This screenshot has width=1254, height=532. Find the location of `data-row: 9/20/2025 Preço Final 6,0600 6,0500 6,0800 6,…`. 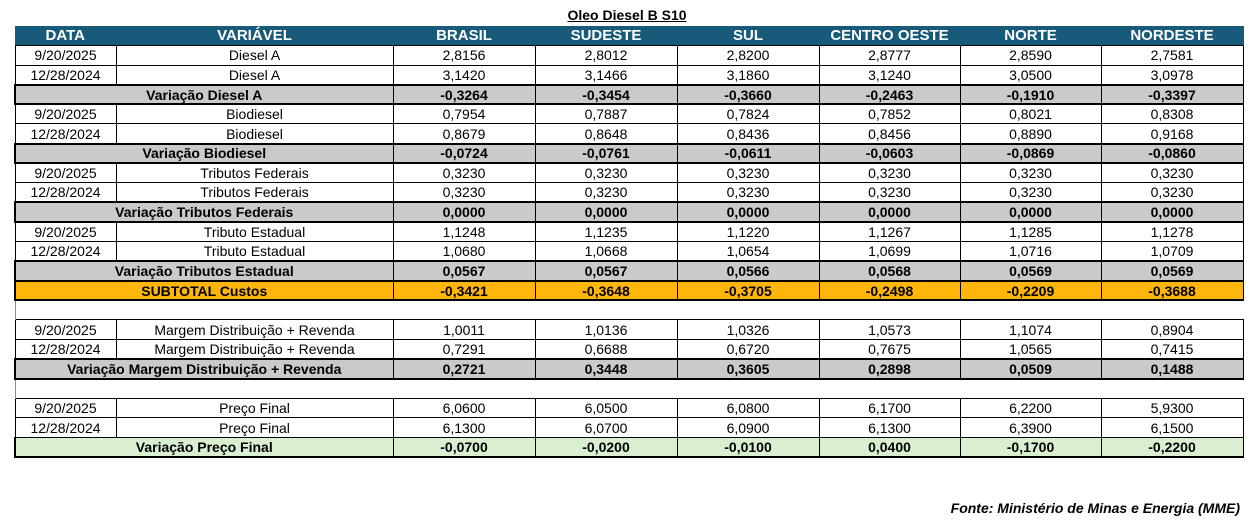

data-row: 9/20/2025 Preço Final 6,0600 6,0500 6,0800 6,… is located at coordinates (629, 408).